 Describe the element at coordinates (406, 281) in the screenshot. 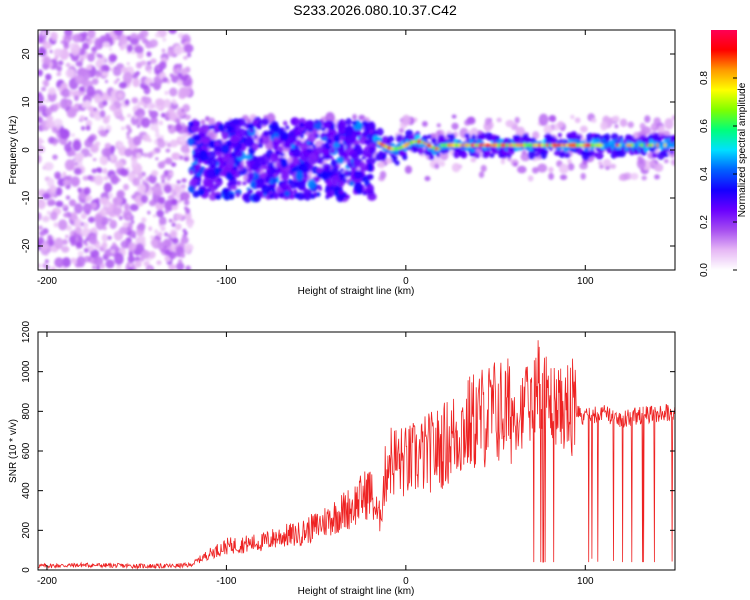

I see `spectrogram-x-tick-label: 0` at that location.